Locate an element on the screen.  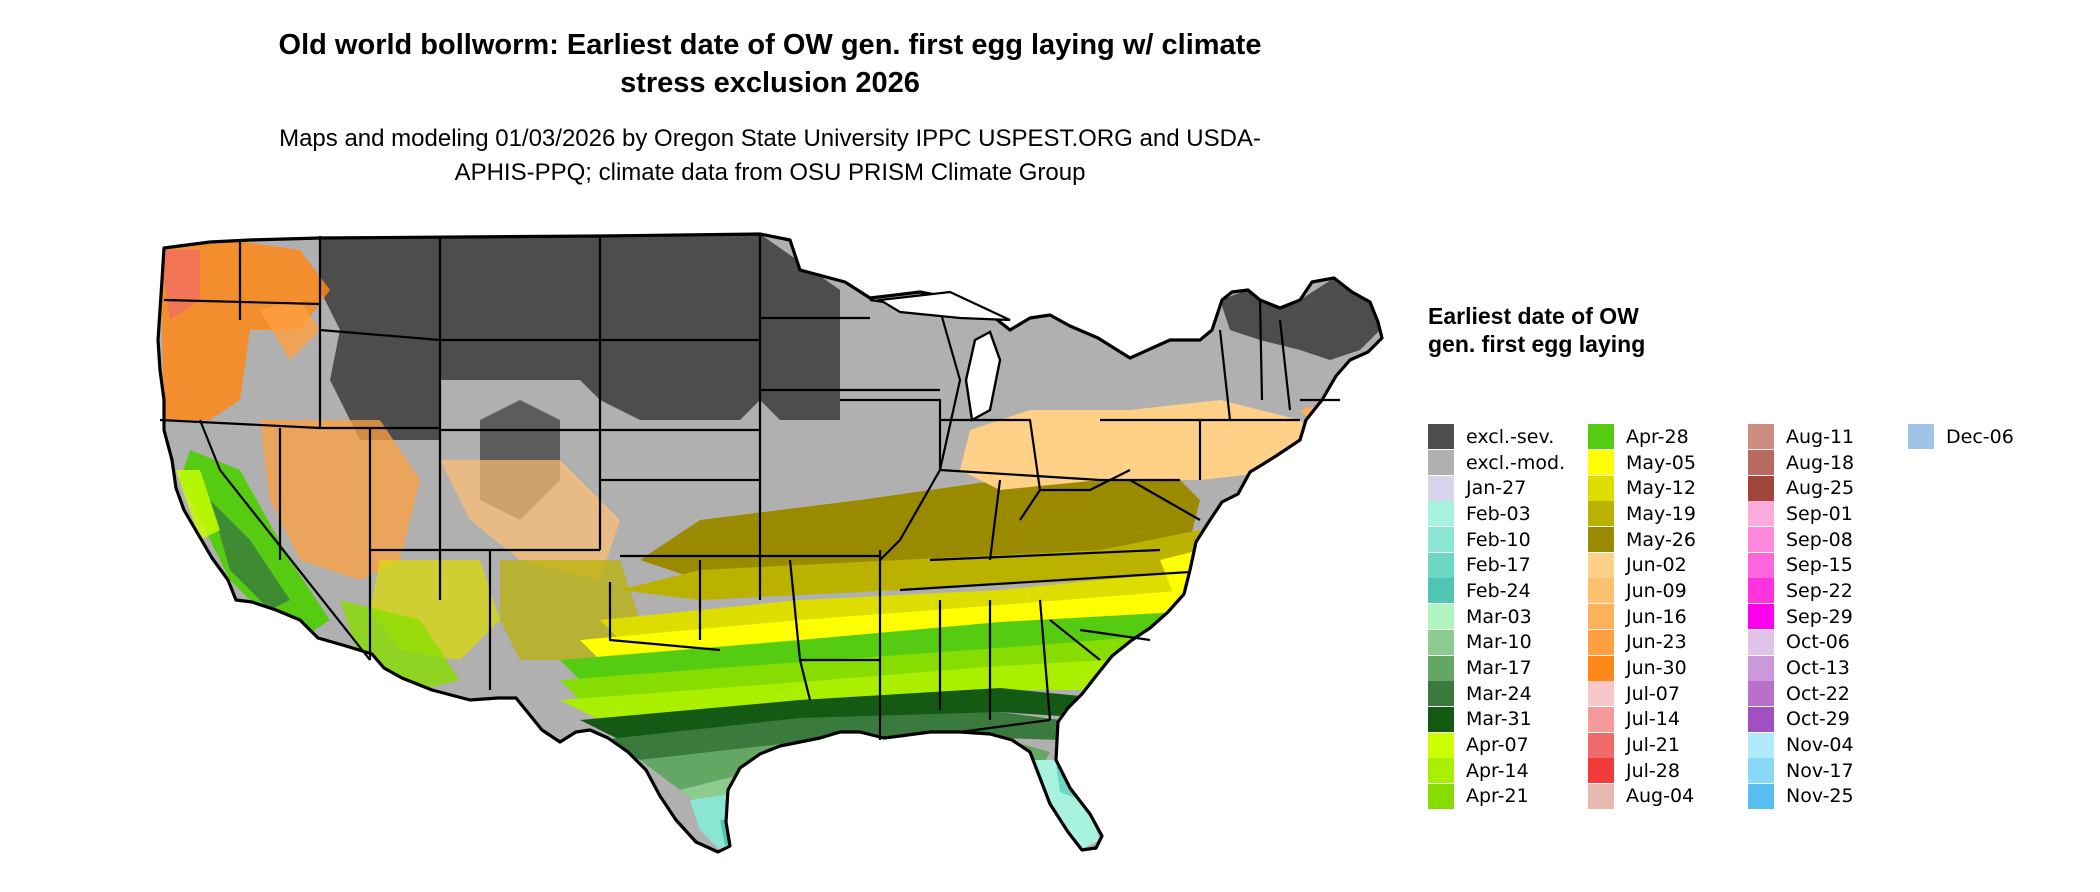
legend-label: Jan-27 is located at coordinates (1496, 488).